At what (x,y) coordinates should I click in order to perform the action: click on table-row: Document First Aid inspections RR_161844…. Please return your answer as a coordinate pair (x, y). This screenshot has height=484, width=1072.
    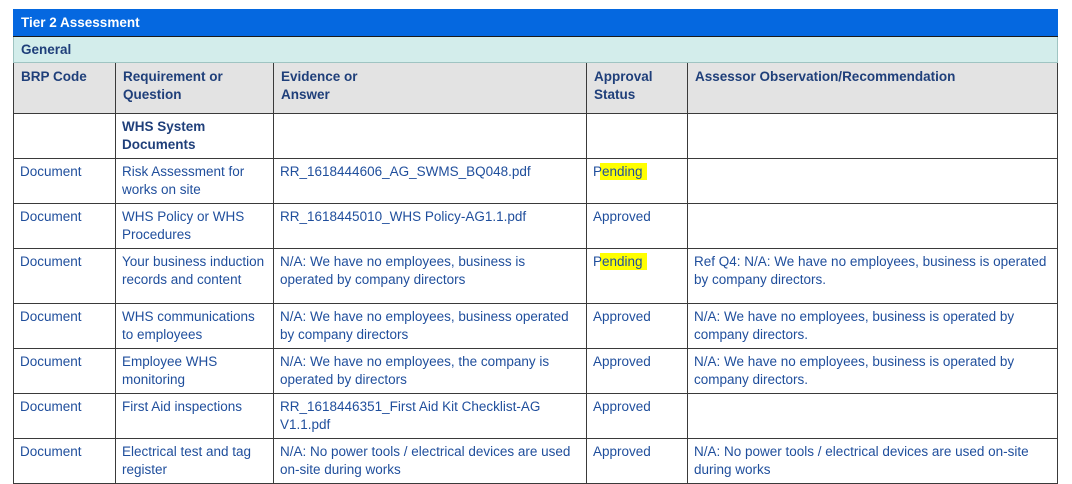
    Looking at the image, I should click on (535, 416).